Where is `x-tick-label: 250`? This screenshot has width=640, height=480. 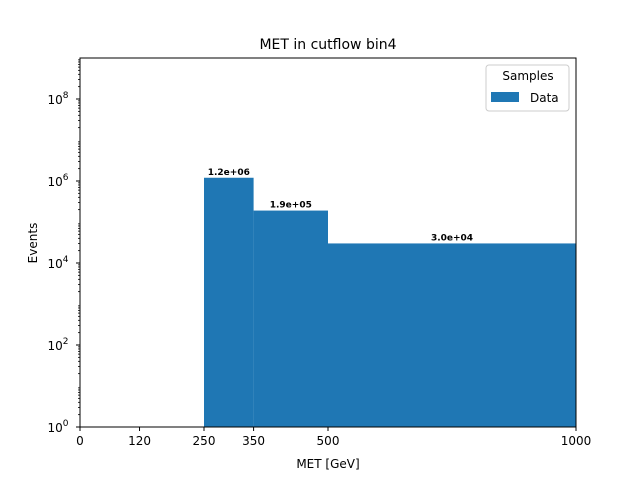 x-tick-label: 250 is located at coordinates (204, 441).